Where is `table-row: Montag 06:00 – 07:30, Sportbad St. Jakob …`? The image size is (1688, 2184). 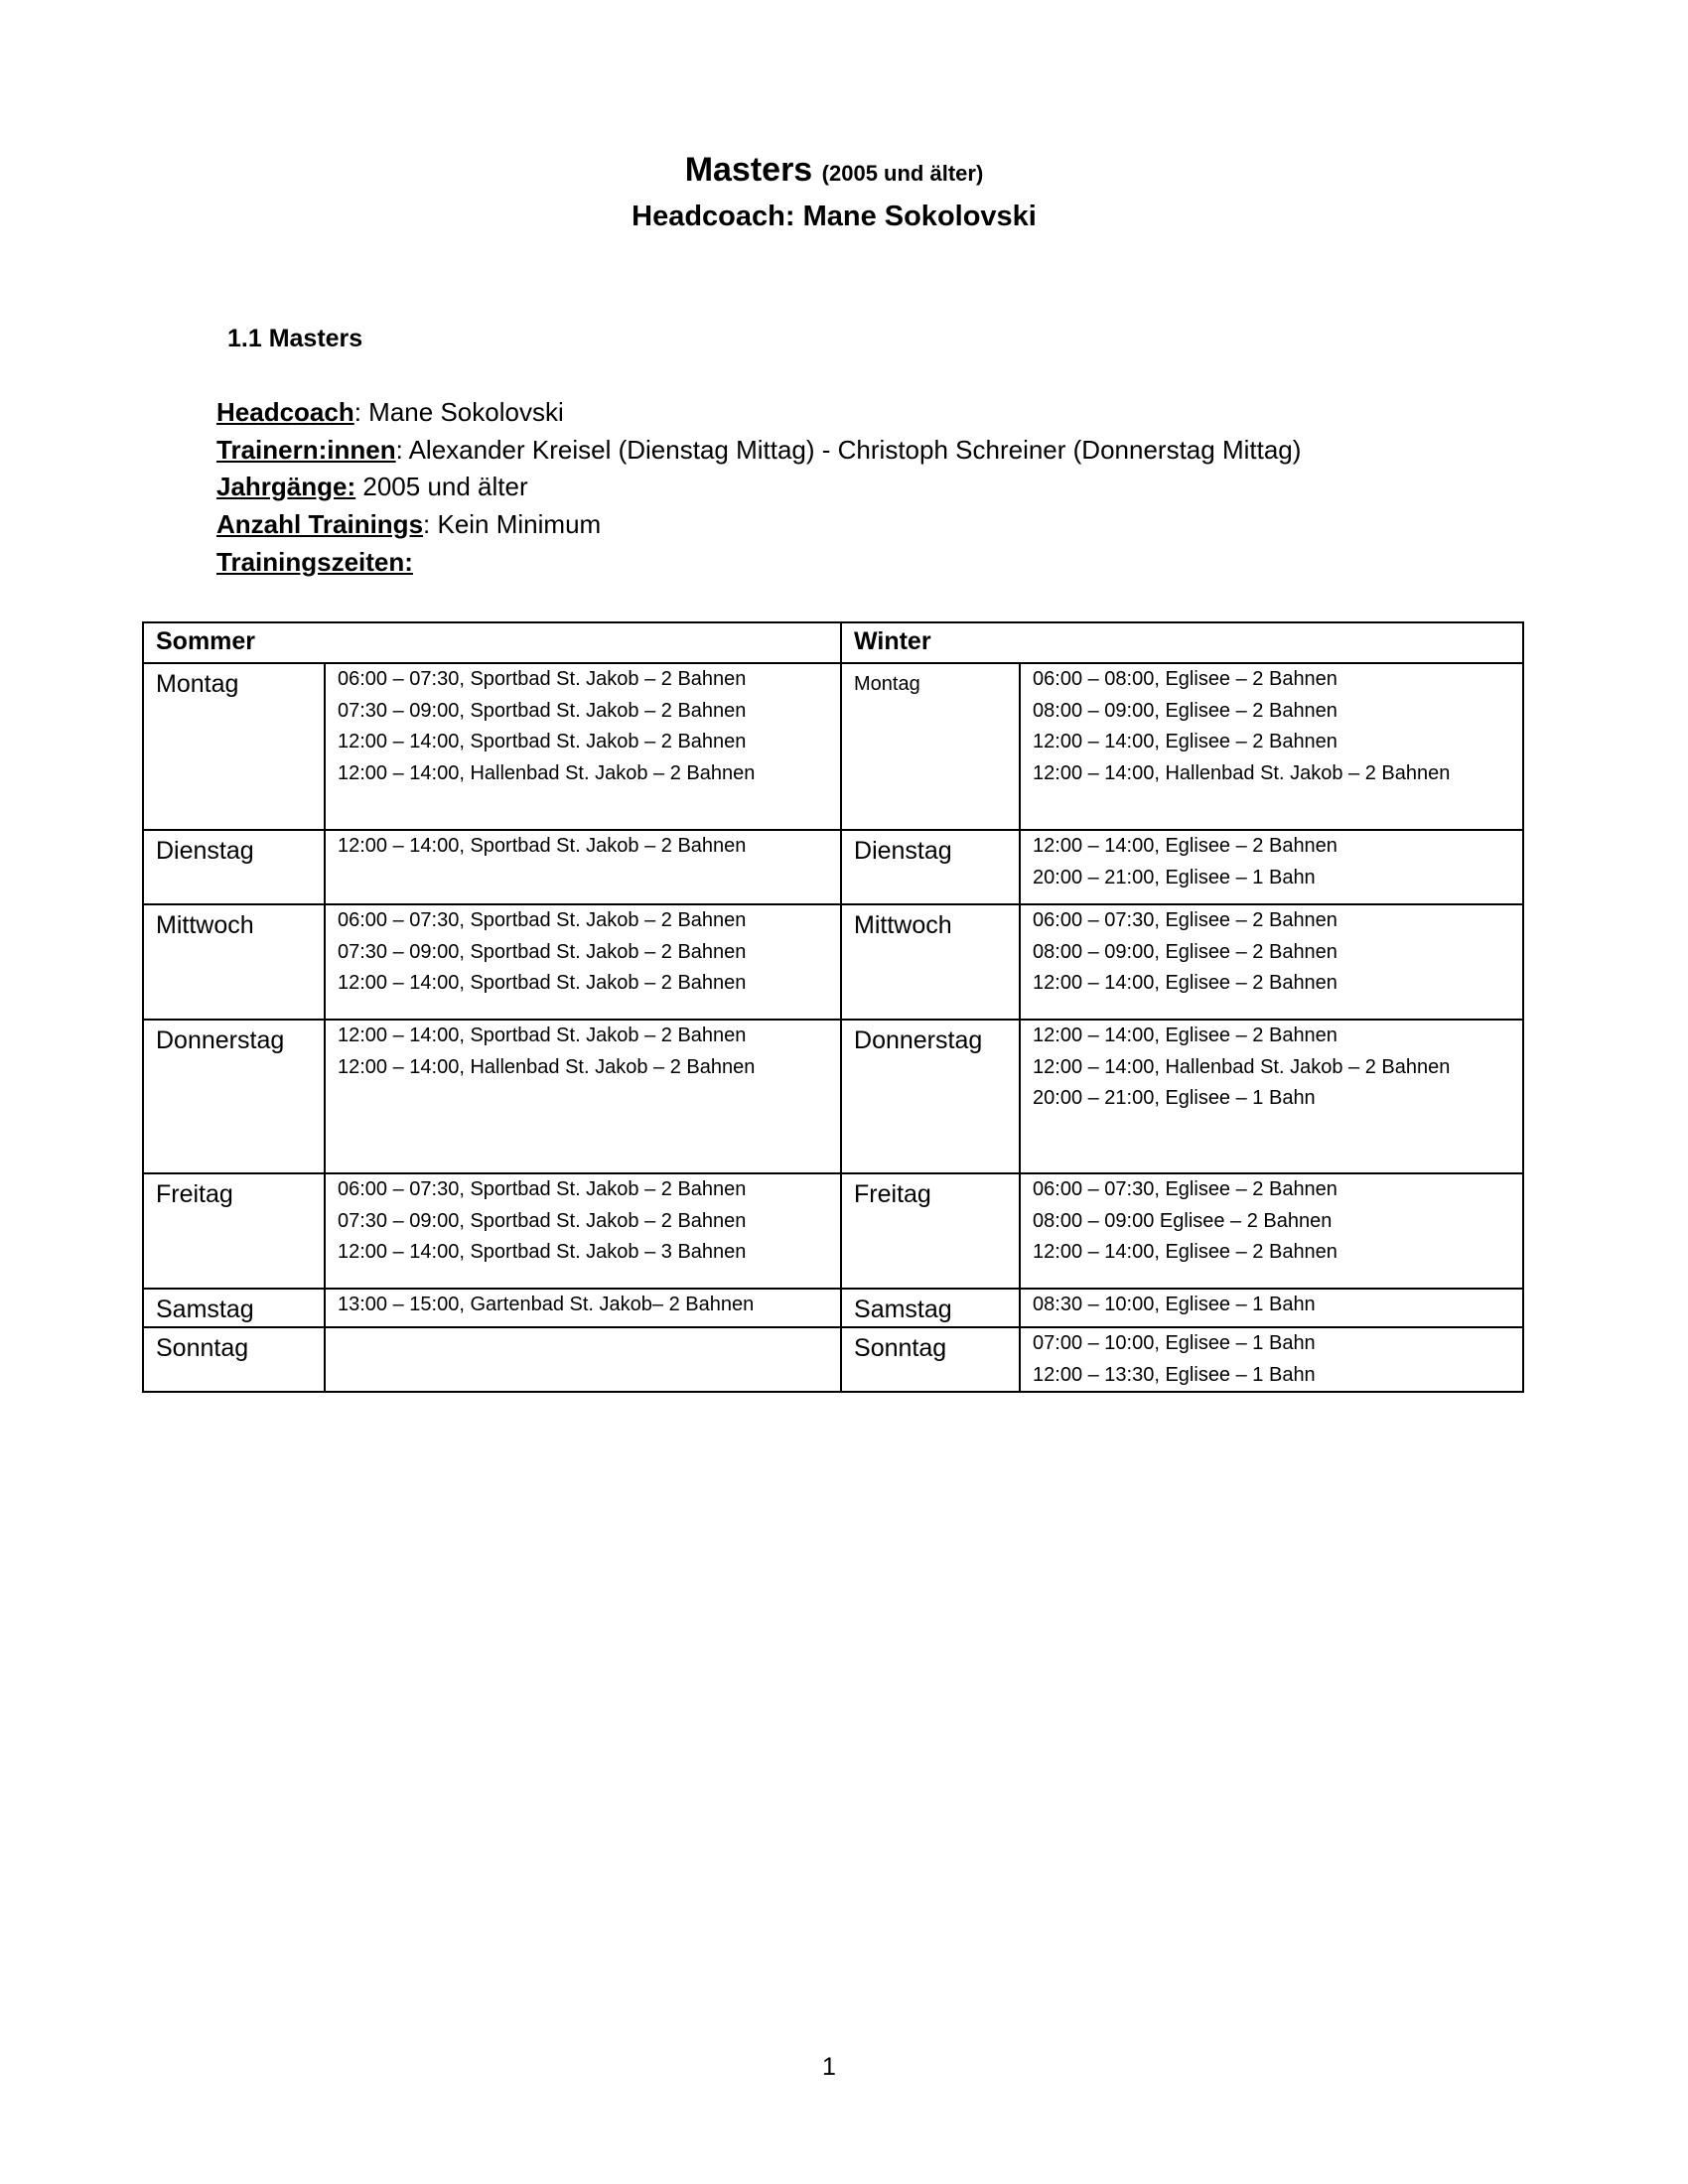 table-row: Montag 06:00 – 07:30, Sportbad St. Jakob … is located at coordinates (833, 746).